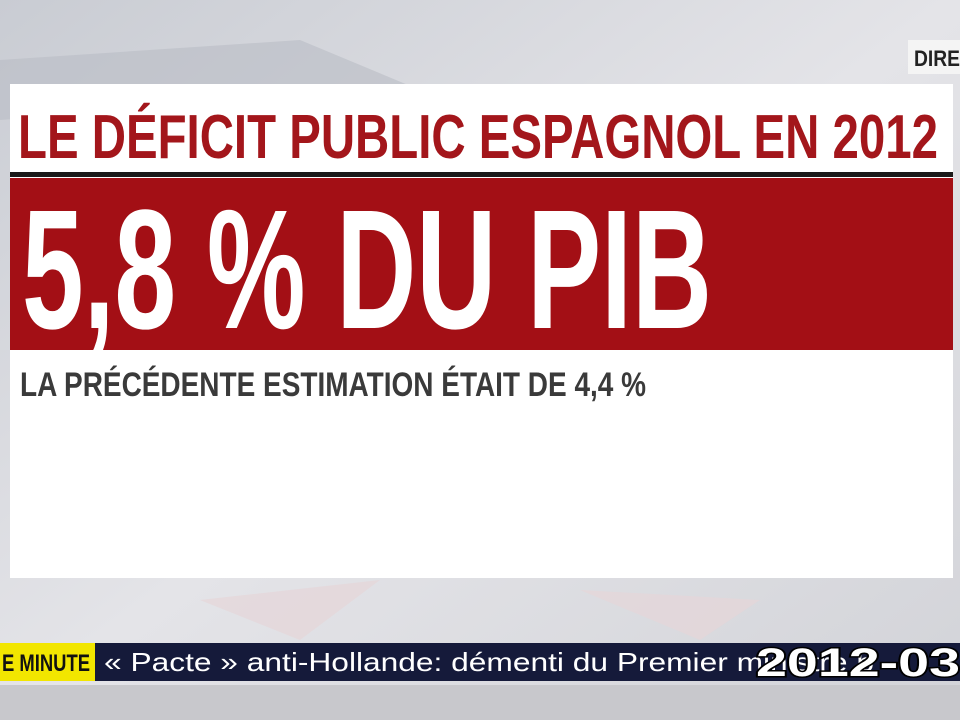  I want to click on background-shape, so click(480, 610).